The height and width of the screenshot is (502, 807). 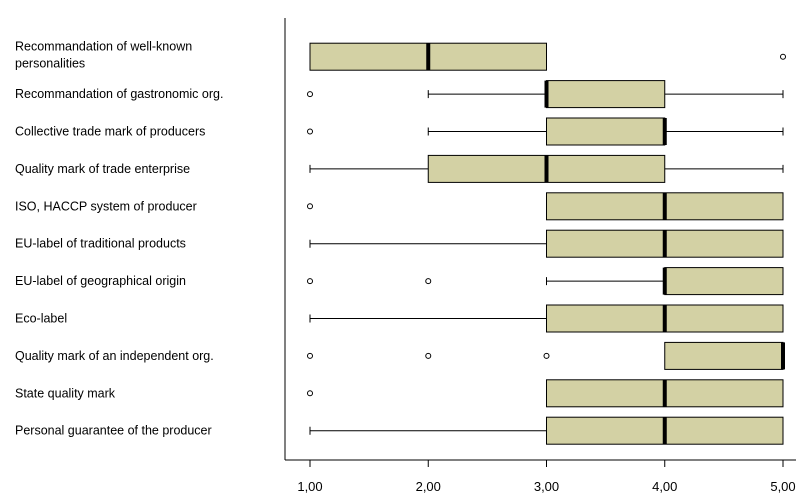 What do you see at coordinates (782, 486) in the screenshot?
I see `x-tick-label: 5,00` at bounding box center [782, 486].